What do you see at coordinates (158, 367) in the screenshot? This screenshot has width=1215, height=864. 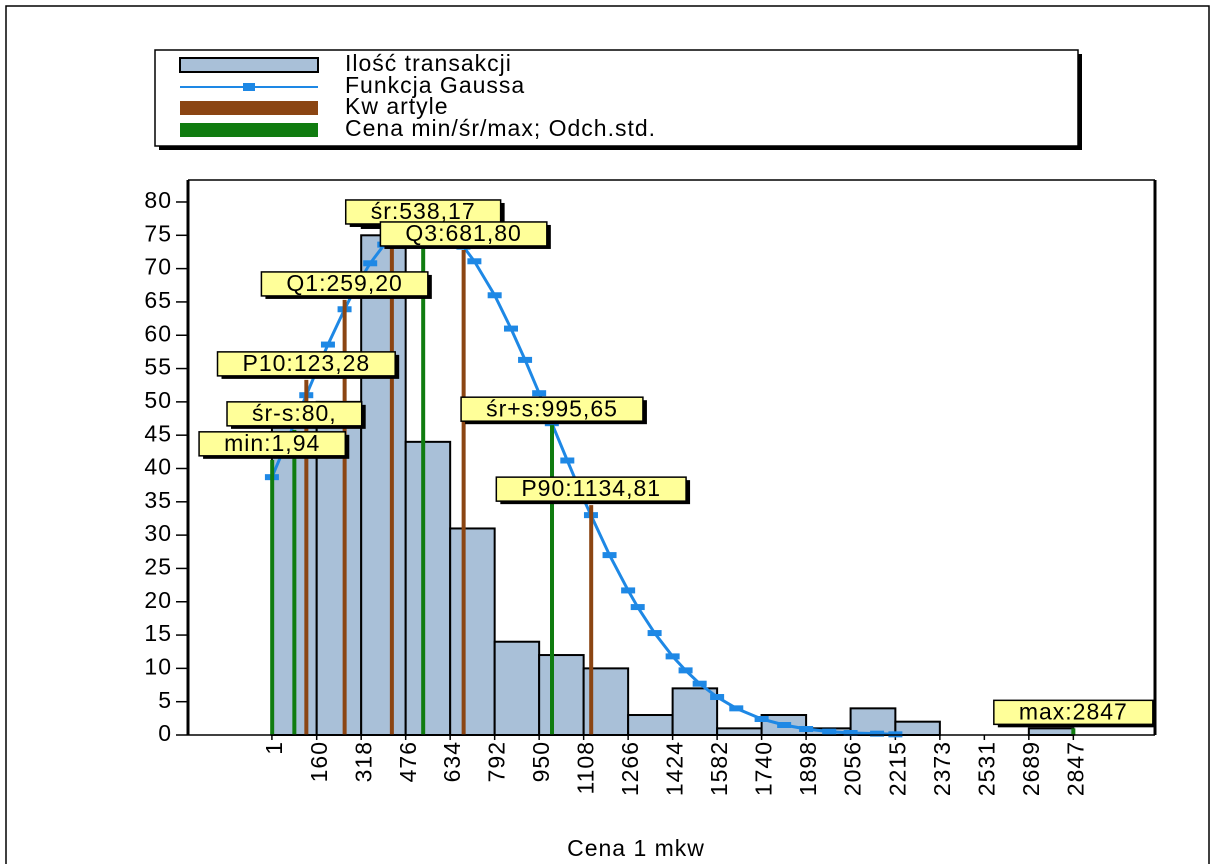 I see `y-tick-label: 55` at bounding box center [158, 367].